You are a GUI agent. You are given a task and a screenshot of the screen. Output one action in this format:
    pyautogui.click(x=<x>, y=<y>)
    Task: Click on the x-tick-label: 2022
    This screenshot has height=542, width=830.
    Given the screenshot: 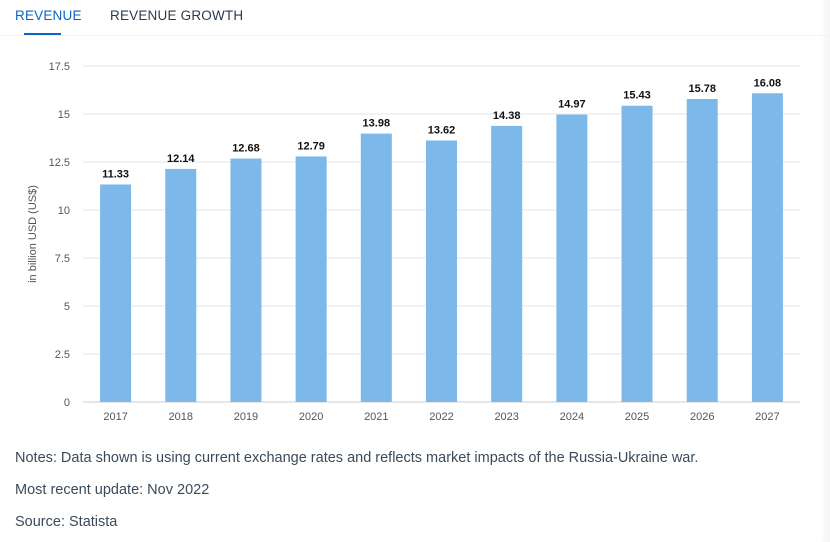 What is the action you would take?
    pyautogui.click(x=441, y=417)
    